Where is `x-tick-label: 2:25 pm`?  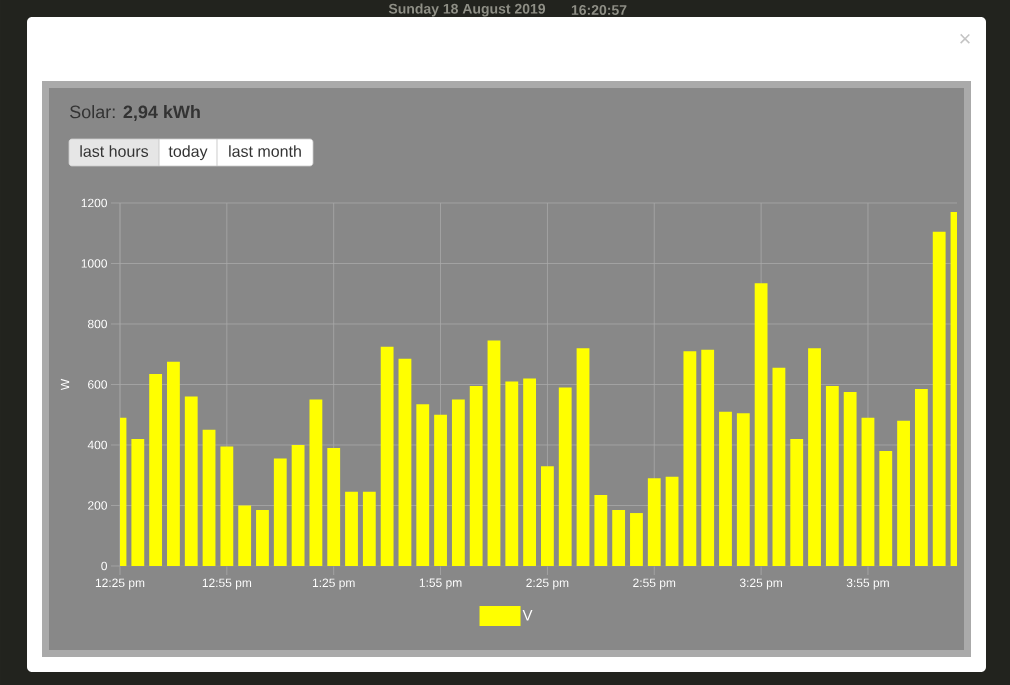
x-tick-label: 2:25 pm is located at coordinates (547, 584).